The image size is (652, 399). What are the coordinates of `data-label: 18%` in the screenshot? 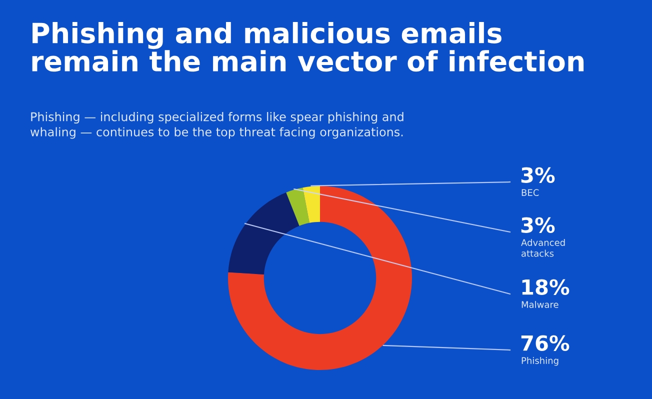 It's located at (546, 287).